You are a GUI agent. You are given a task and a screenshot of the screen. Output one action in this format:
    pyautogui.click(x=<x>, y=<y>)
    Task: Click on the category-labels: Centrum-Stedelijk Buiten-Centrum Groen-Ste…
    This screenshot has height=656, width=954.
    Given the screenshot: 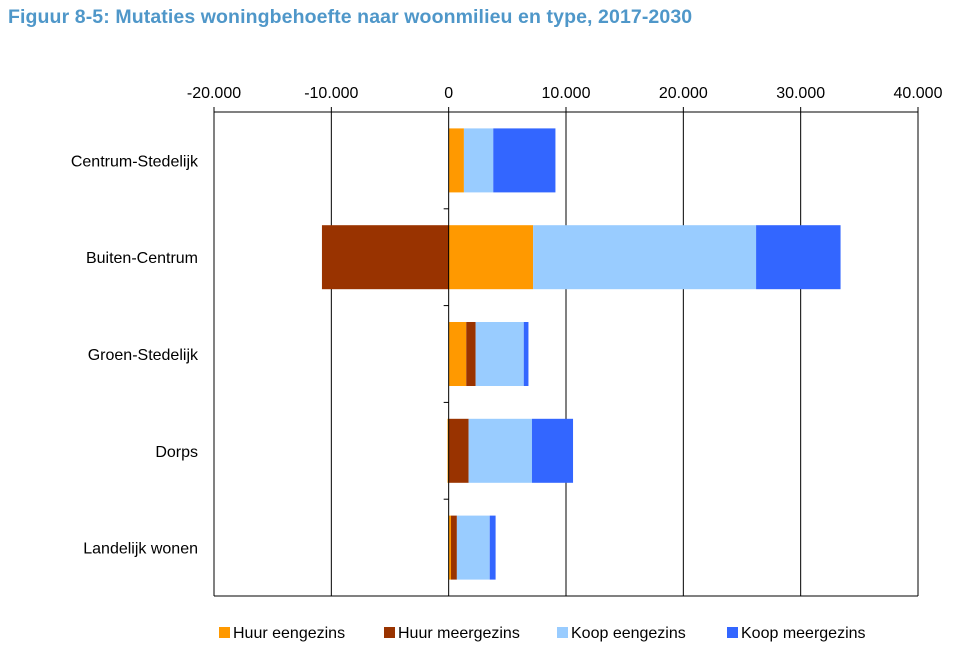 What is the action you would take?
    pyautogui.click(x=135, y=355)
    